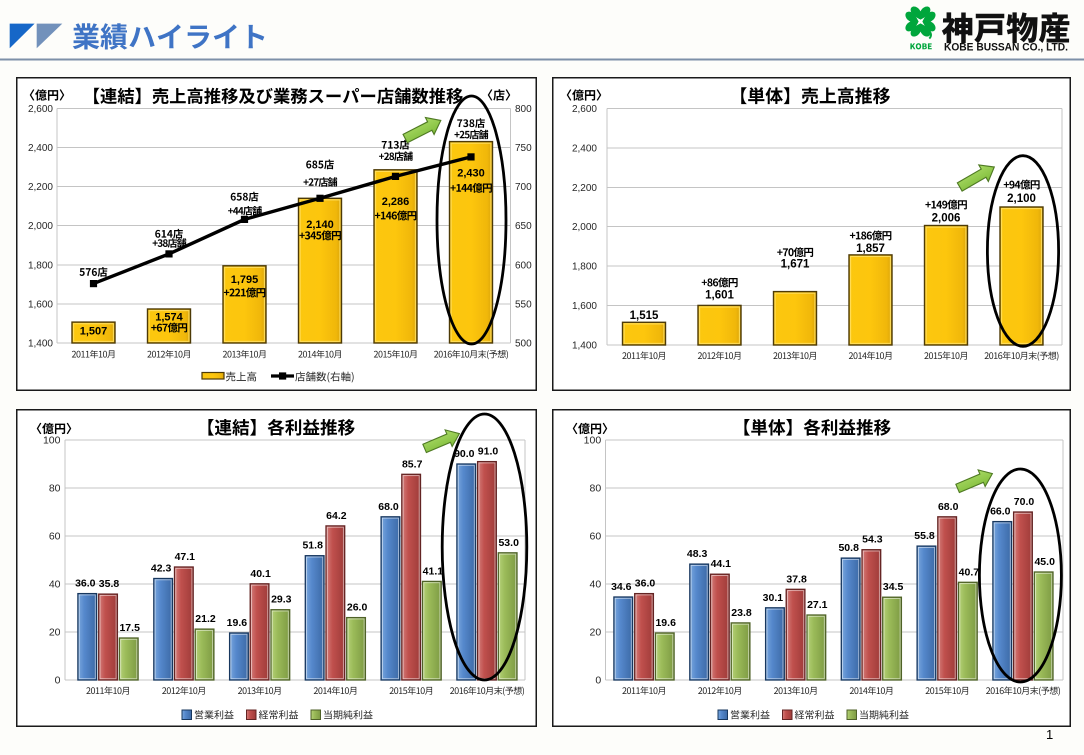 The height and width of the screenshot is (755, 1084). I want to click on svg-text: 91.0, so click(488, 452).